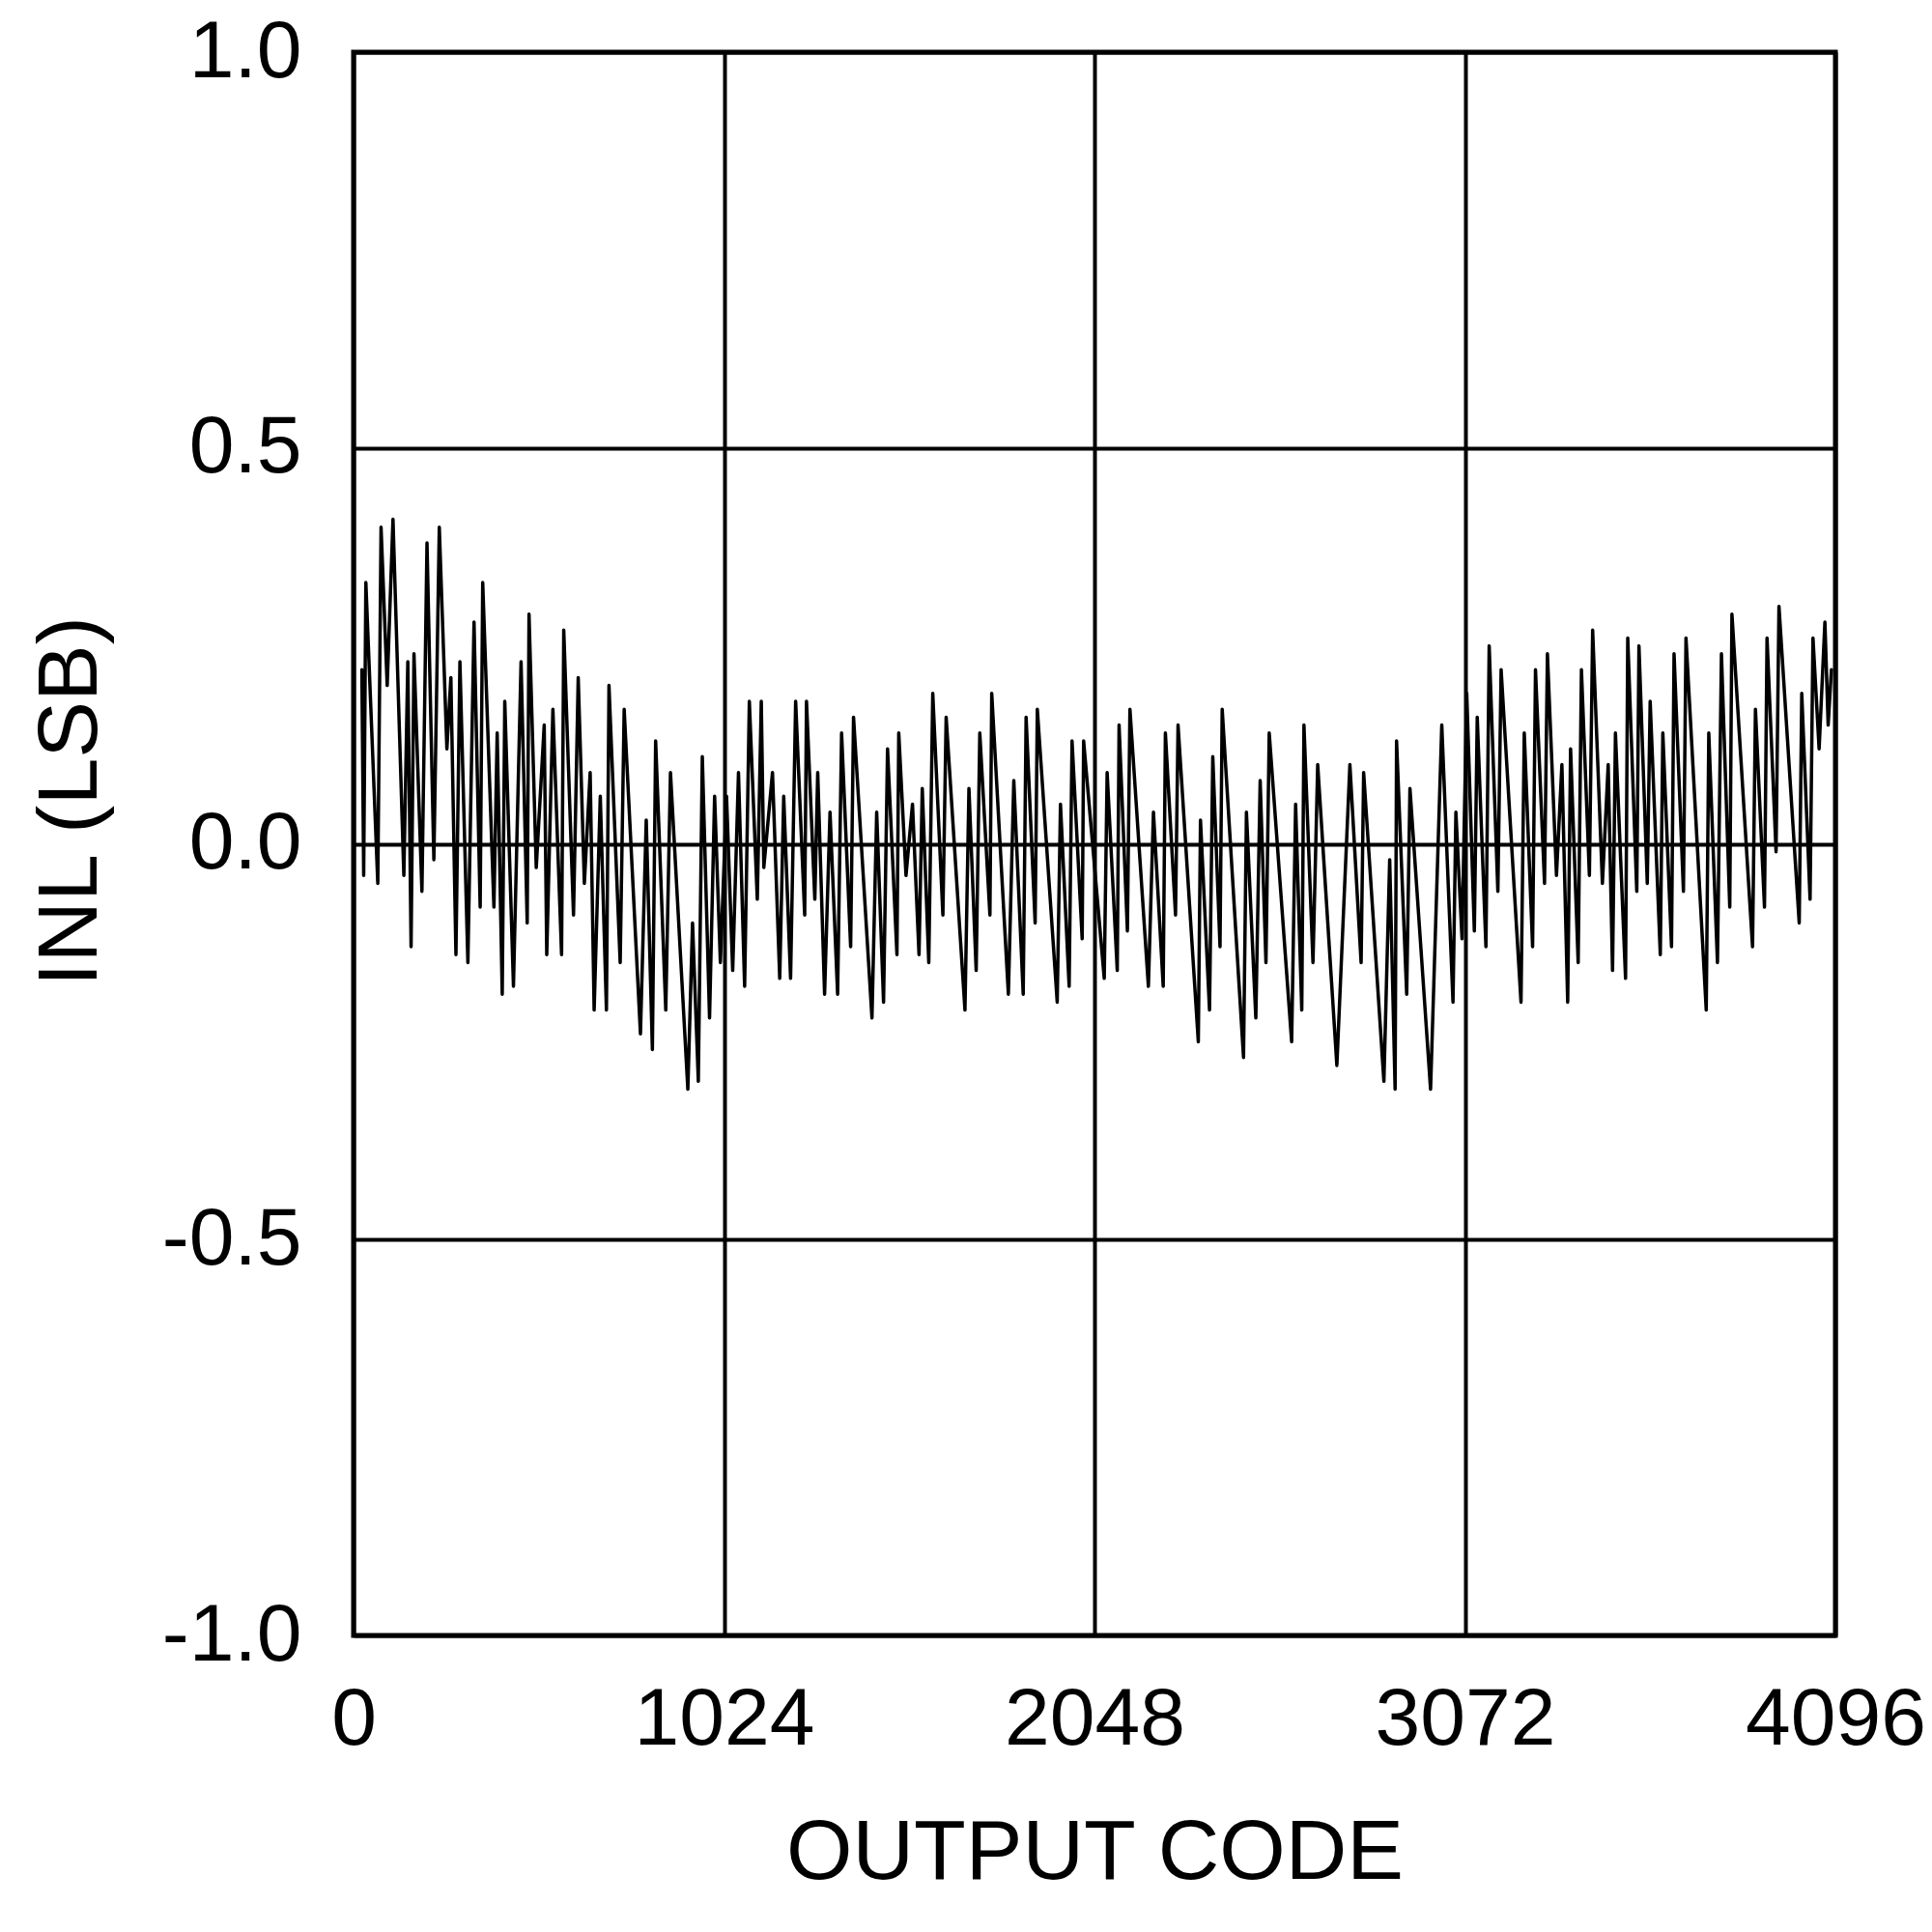 Image resolution: width=1932 pixels, height=1932 pixels. Describe the element at coordinates (1095, 1849) in the screenshot. I see `x-axis-title: OUTPUT CODE` at that location.